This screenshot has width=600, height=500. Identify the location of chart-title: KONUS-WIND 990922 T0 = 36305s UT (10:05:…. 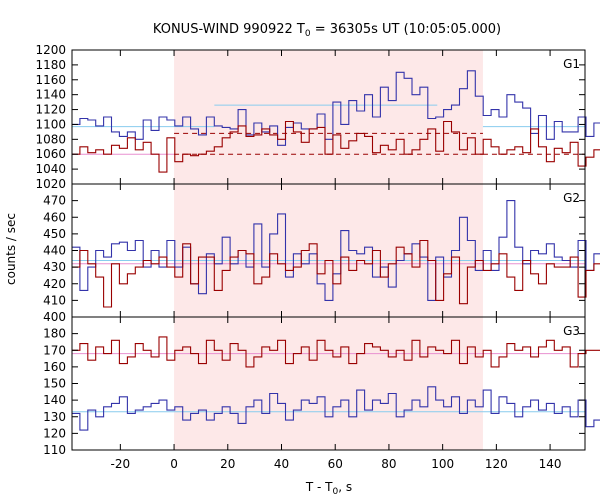
(327, 30).